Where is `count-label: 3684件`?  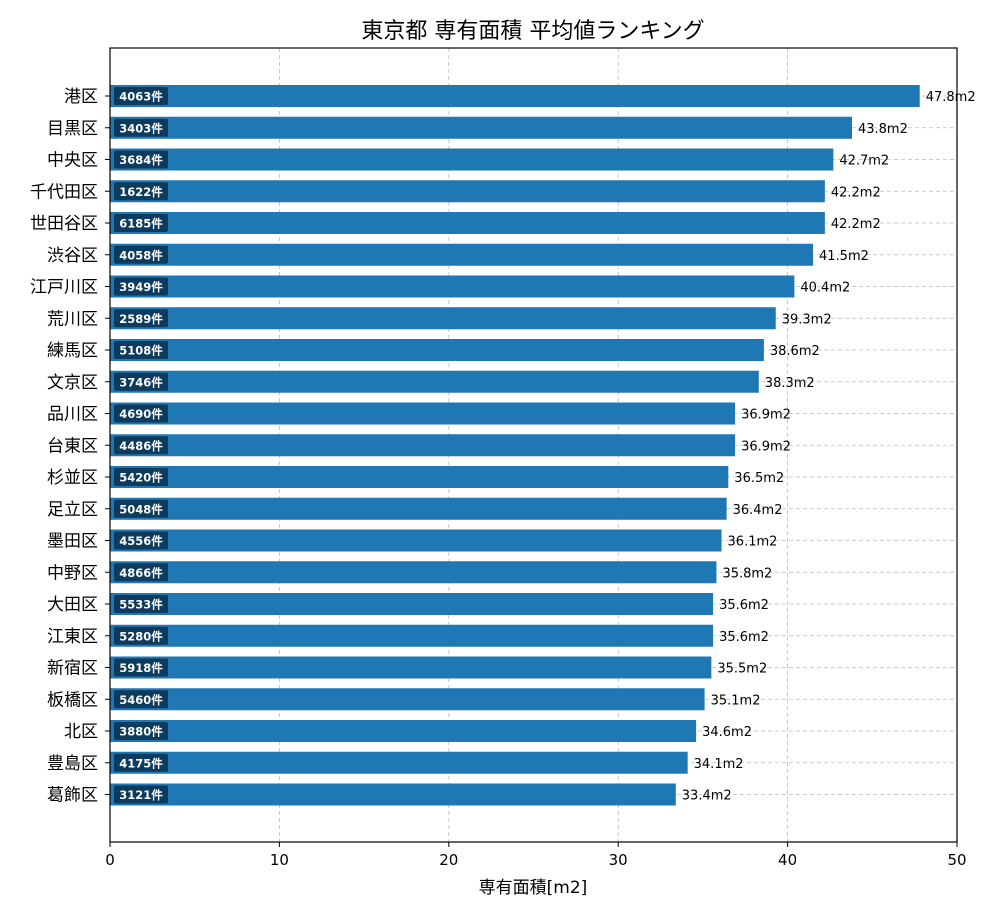
count-label: 3684件 is located at coordinates (141, 160).